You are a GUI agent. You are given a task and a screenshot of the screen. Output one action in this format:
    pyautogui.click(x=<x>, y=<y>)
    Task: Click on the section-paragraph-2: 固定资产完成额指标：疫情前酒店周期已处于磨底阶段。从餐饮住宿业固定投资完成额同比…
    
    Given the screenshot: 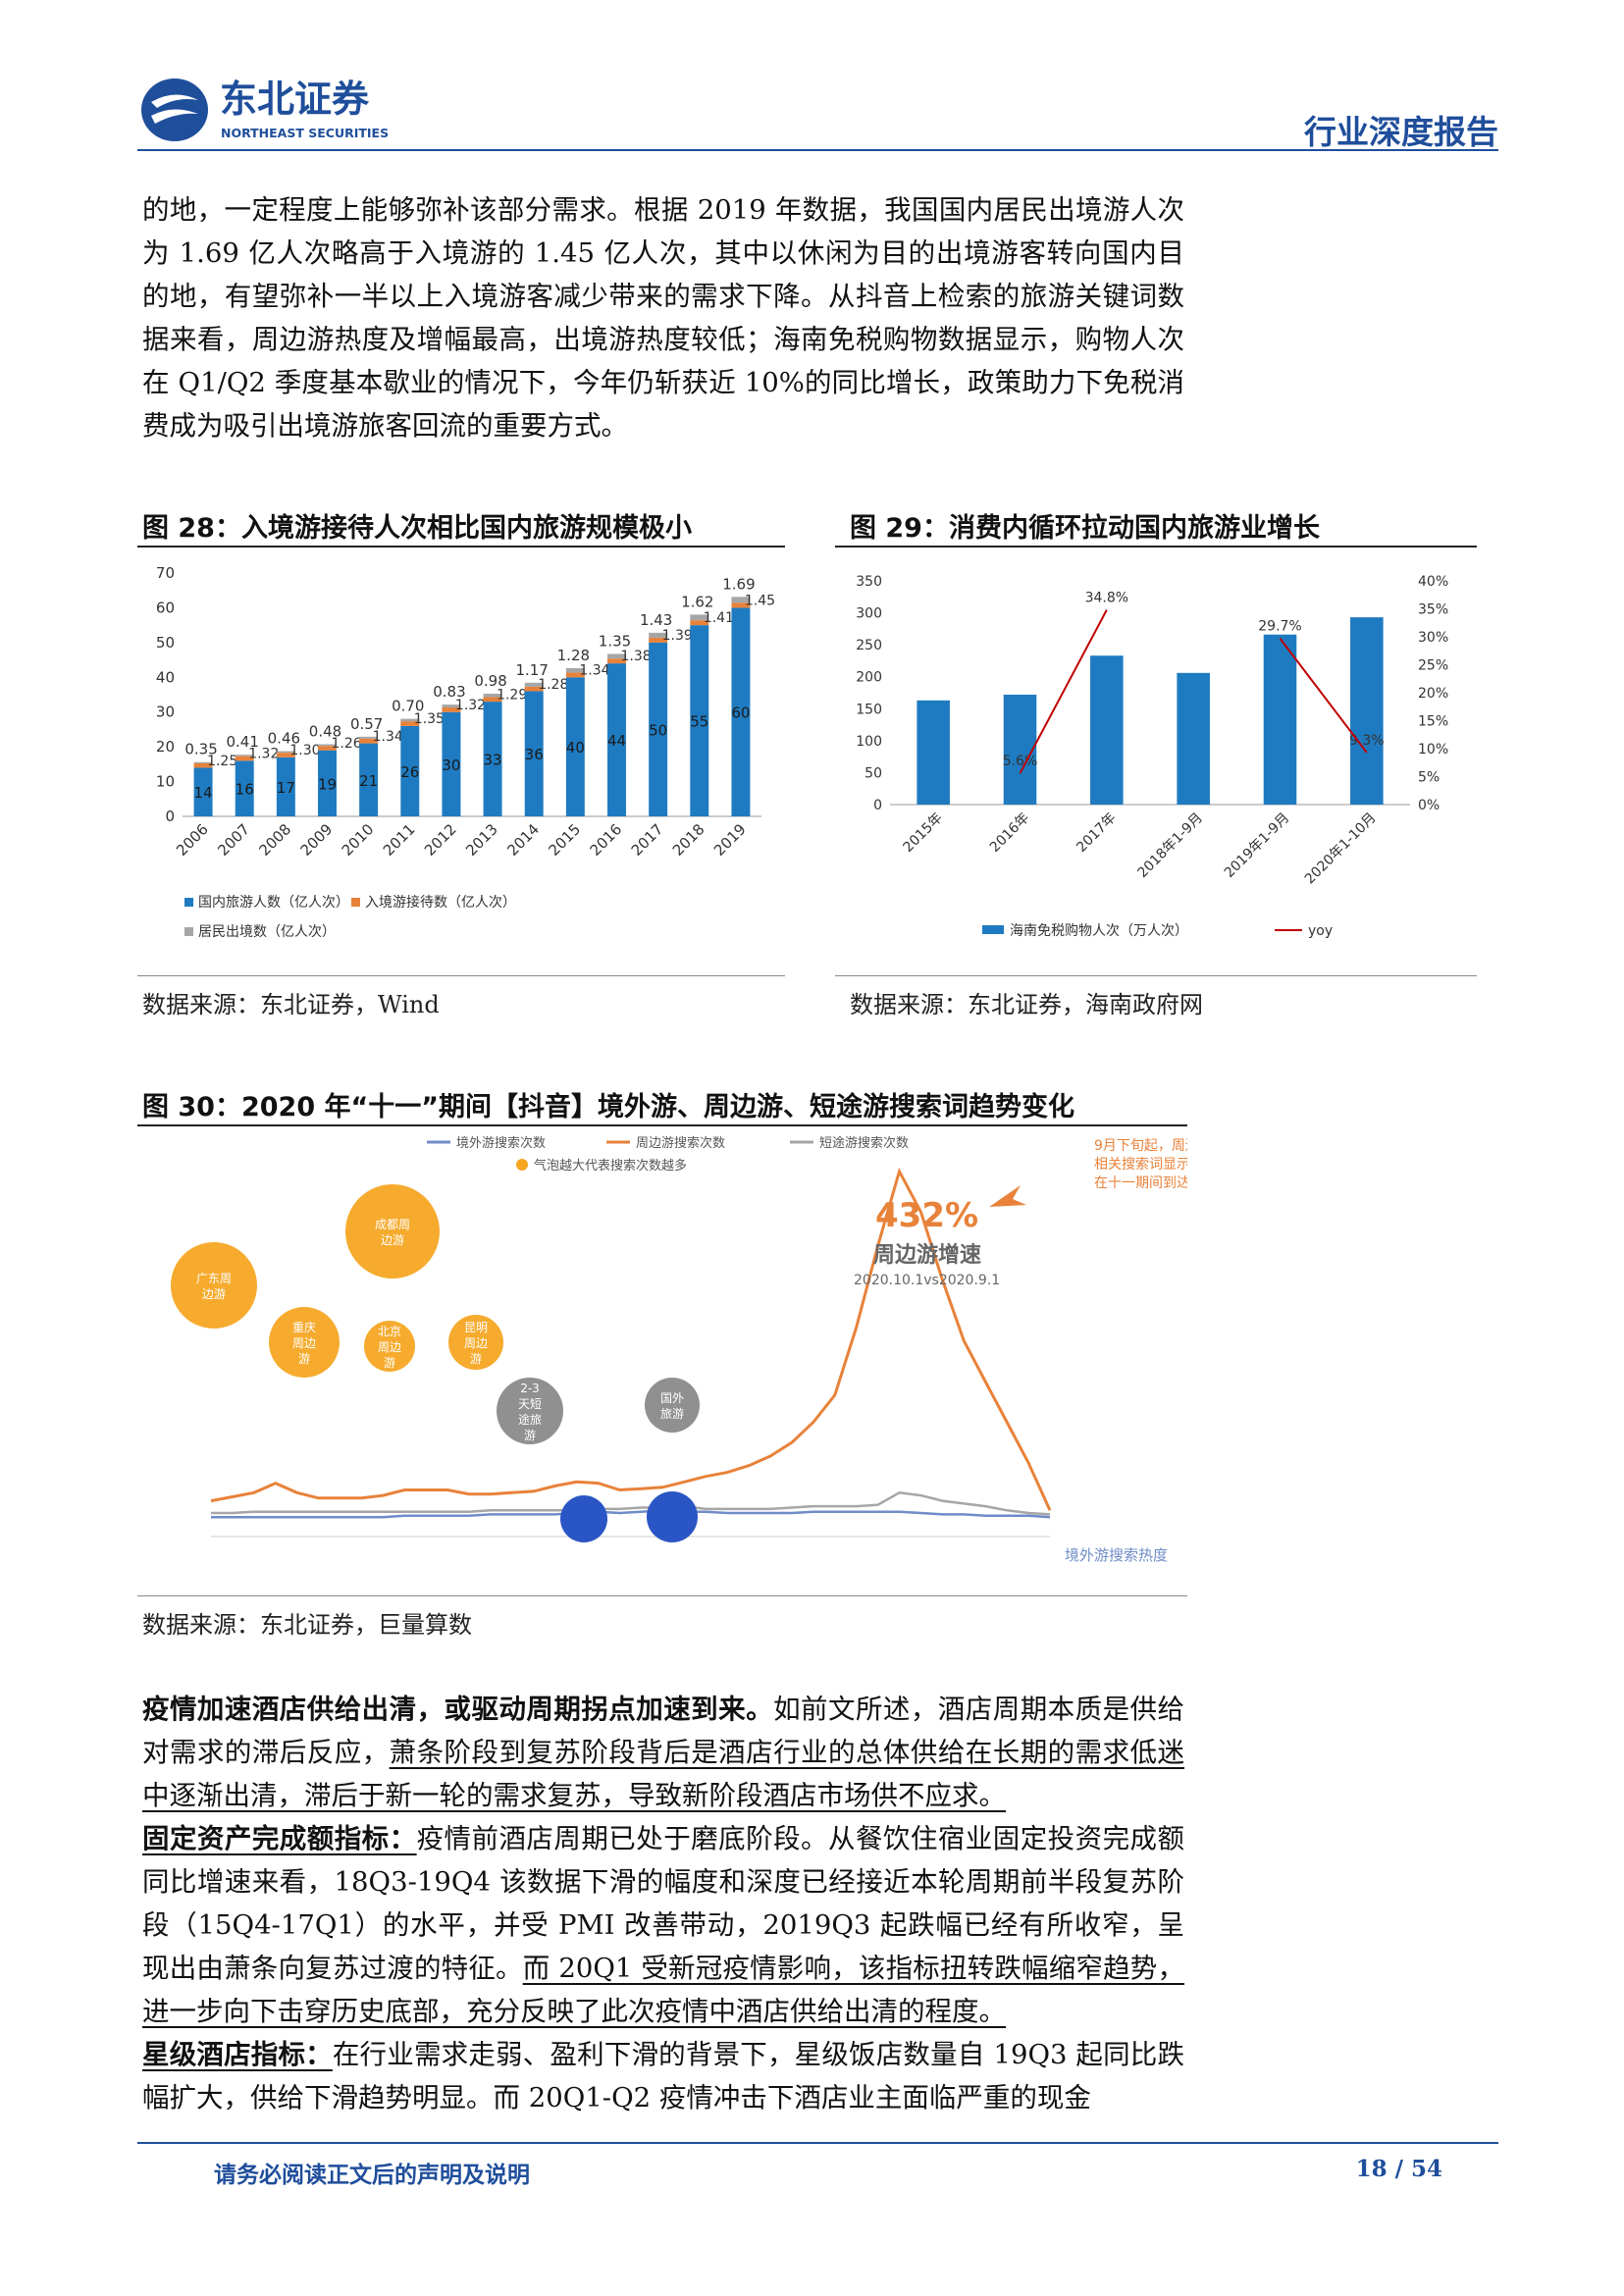 What is the action you would take?
    pyautogui.click(x=663, y=1925)
    